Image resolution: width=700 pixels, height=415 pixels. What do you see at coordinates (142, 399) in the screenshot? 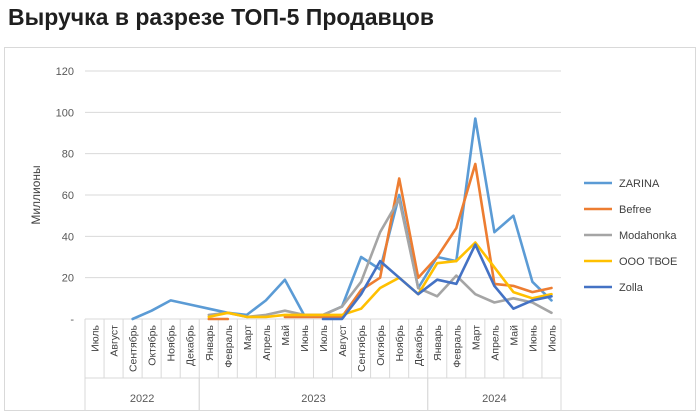
I see `year-label: 2022` at bounding box center [142, 399].